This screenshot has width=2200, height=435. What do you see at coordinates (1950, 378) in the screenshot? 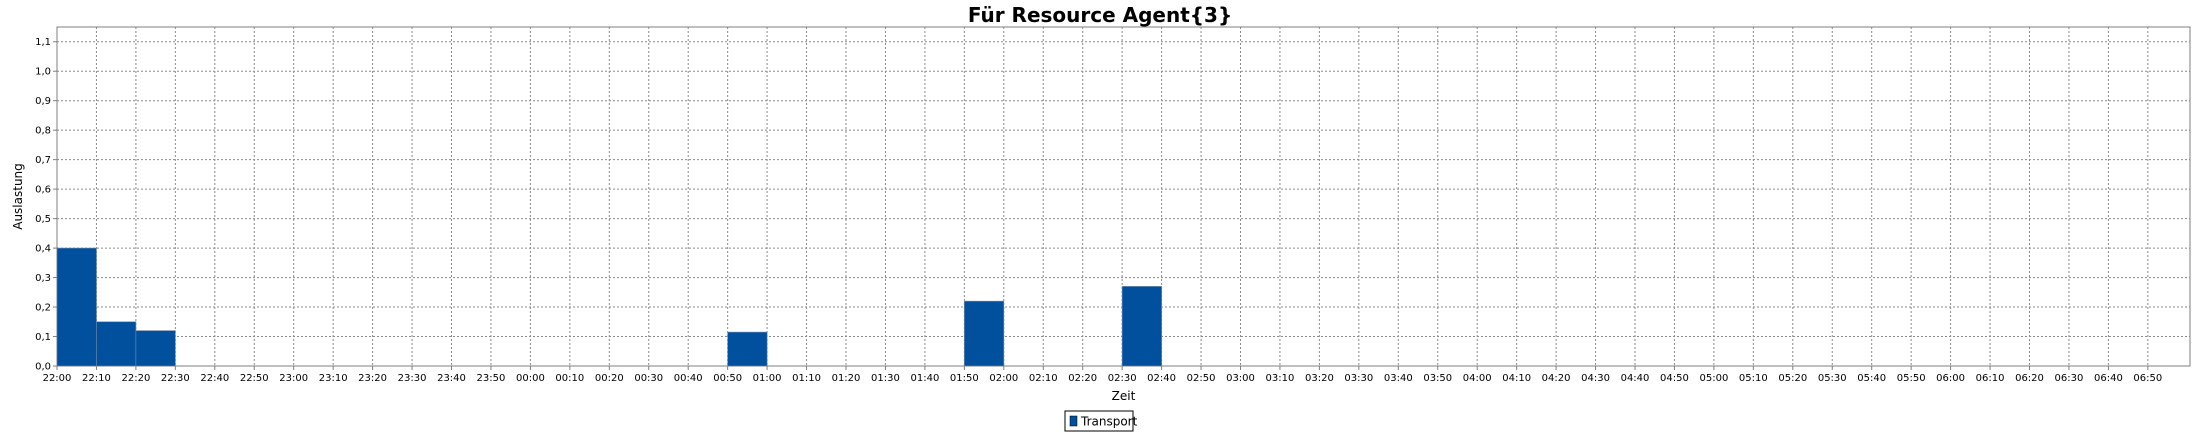
I see `x-tick-label: 06:00` at bounding box center [1950, 378].